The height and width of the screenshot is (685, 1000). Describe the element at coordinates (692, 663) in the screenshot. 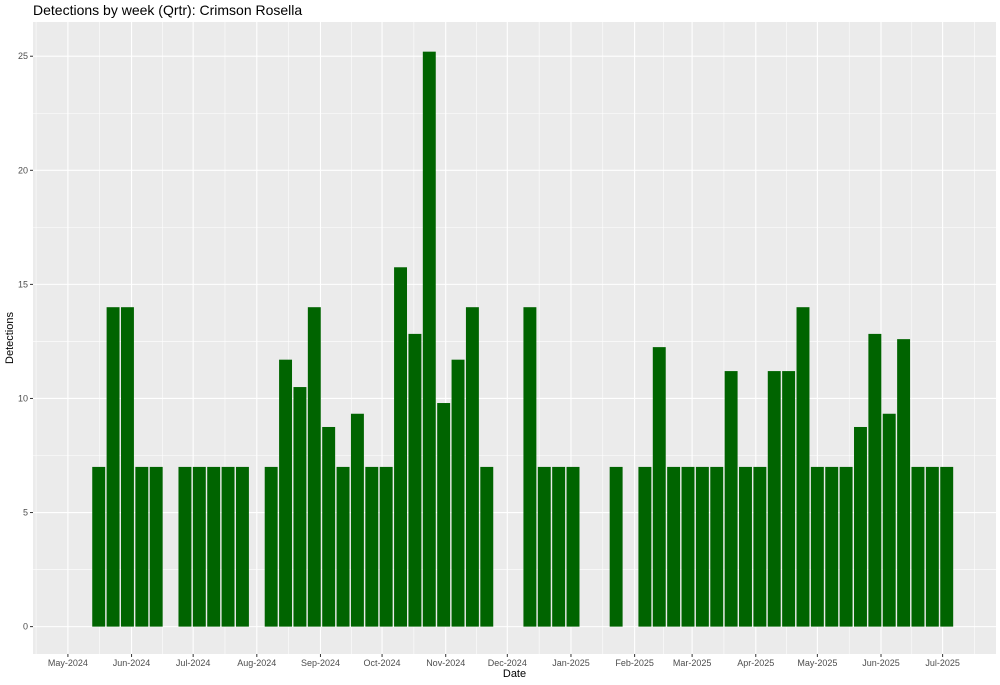

I see `x-tick-label: Mar-2025` at that location.